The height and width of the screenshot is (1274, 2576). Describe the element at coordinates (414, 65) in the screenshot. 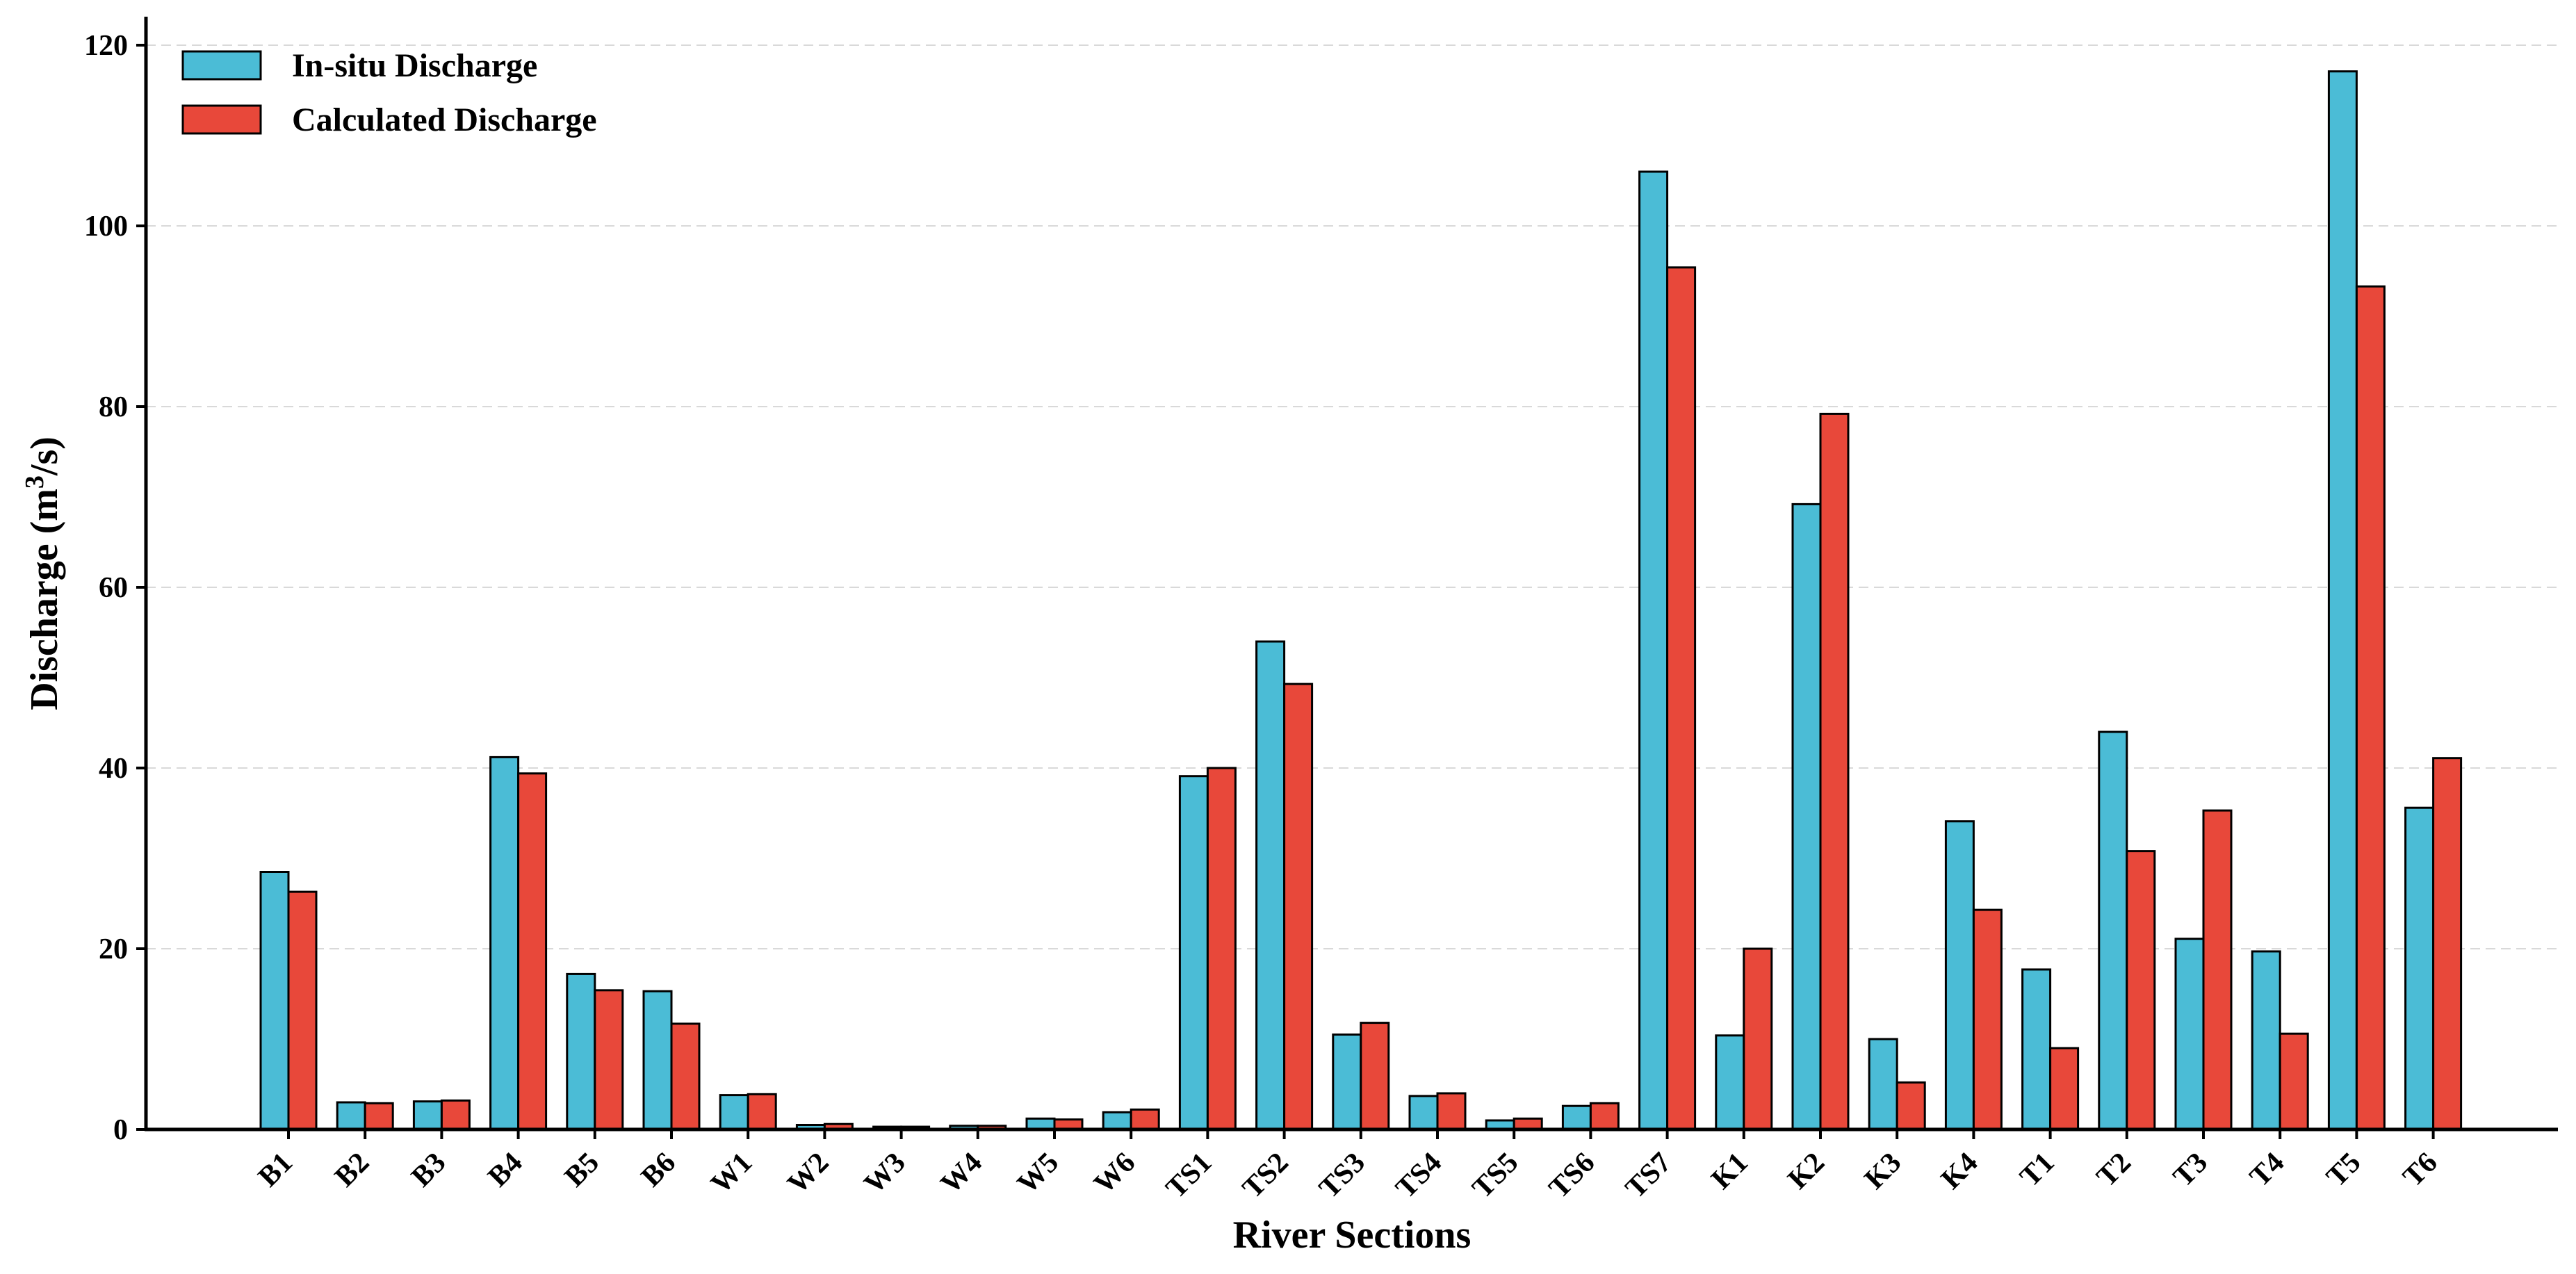

I see `legend-label-in-situ: In-situ Discharge` at that location.